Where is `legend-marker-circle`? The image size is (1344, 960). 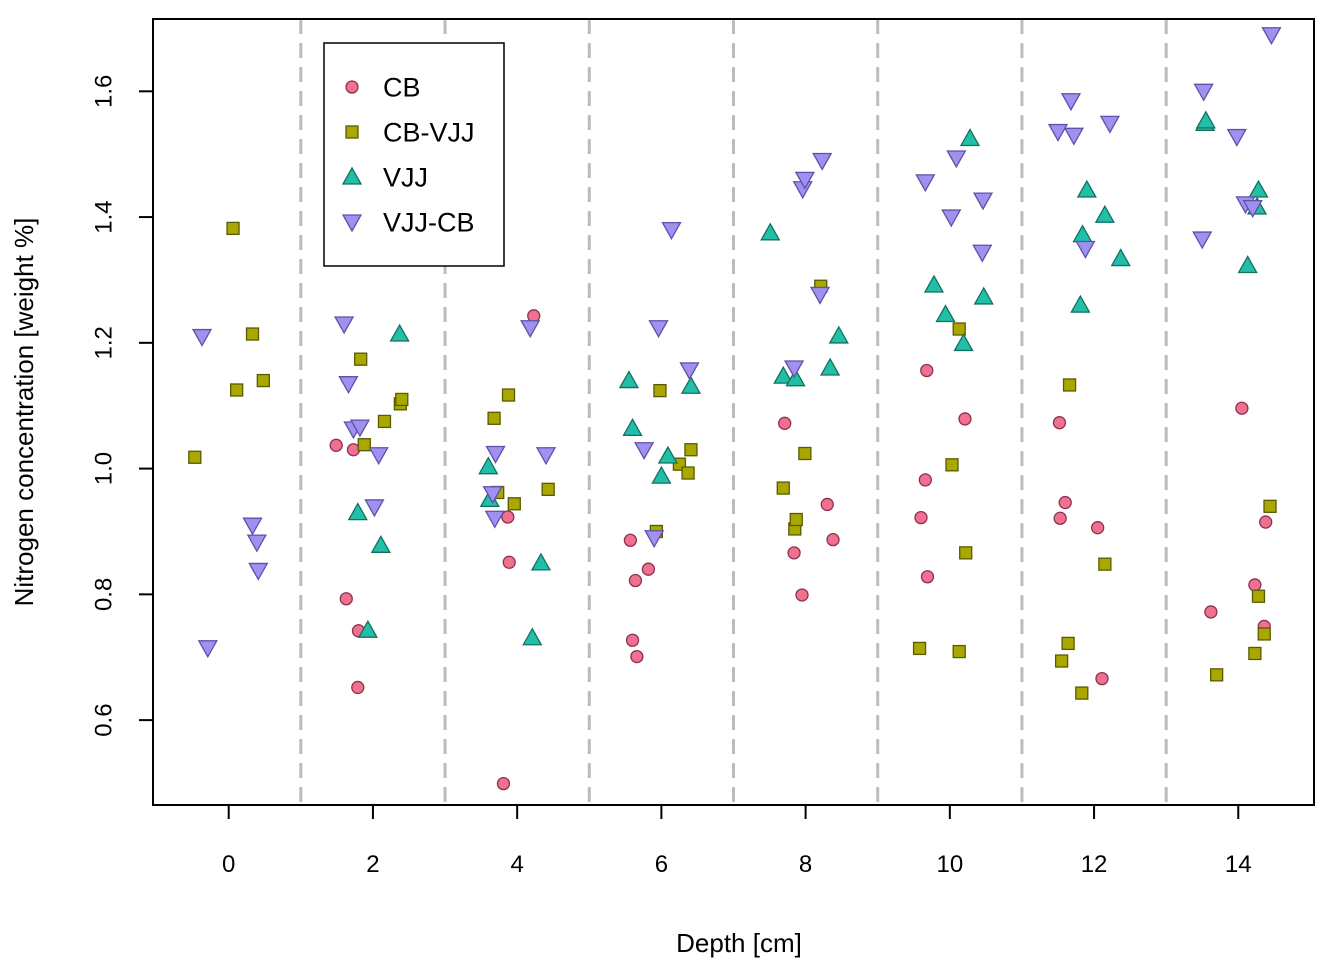
legend-marker-circle is located at coordinates (352, 87).